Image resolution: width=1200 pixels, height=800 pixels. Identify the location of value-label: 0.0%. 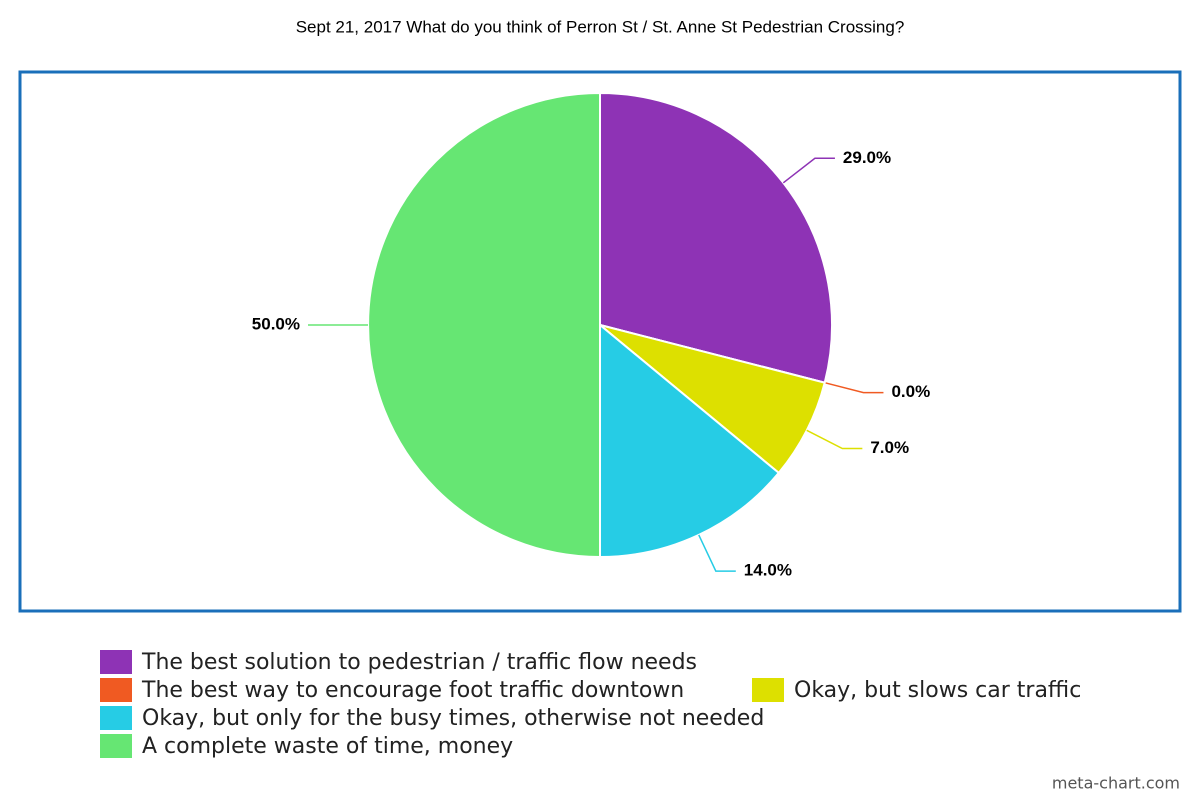
(910, 391).